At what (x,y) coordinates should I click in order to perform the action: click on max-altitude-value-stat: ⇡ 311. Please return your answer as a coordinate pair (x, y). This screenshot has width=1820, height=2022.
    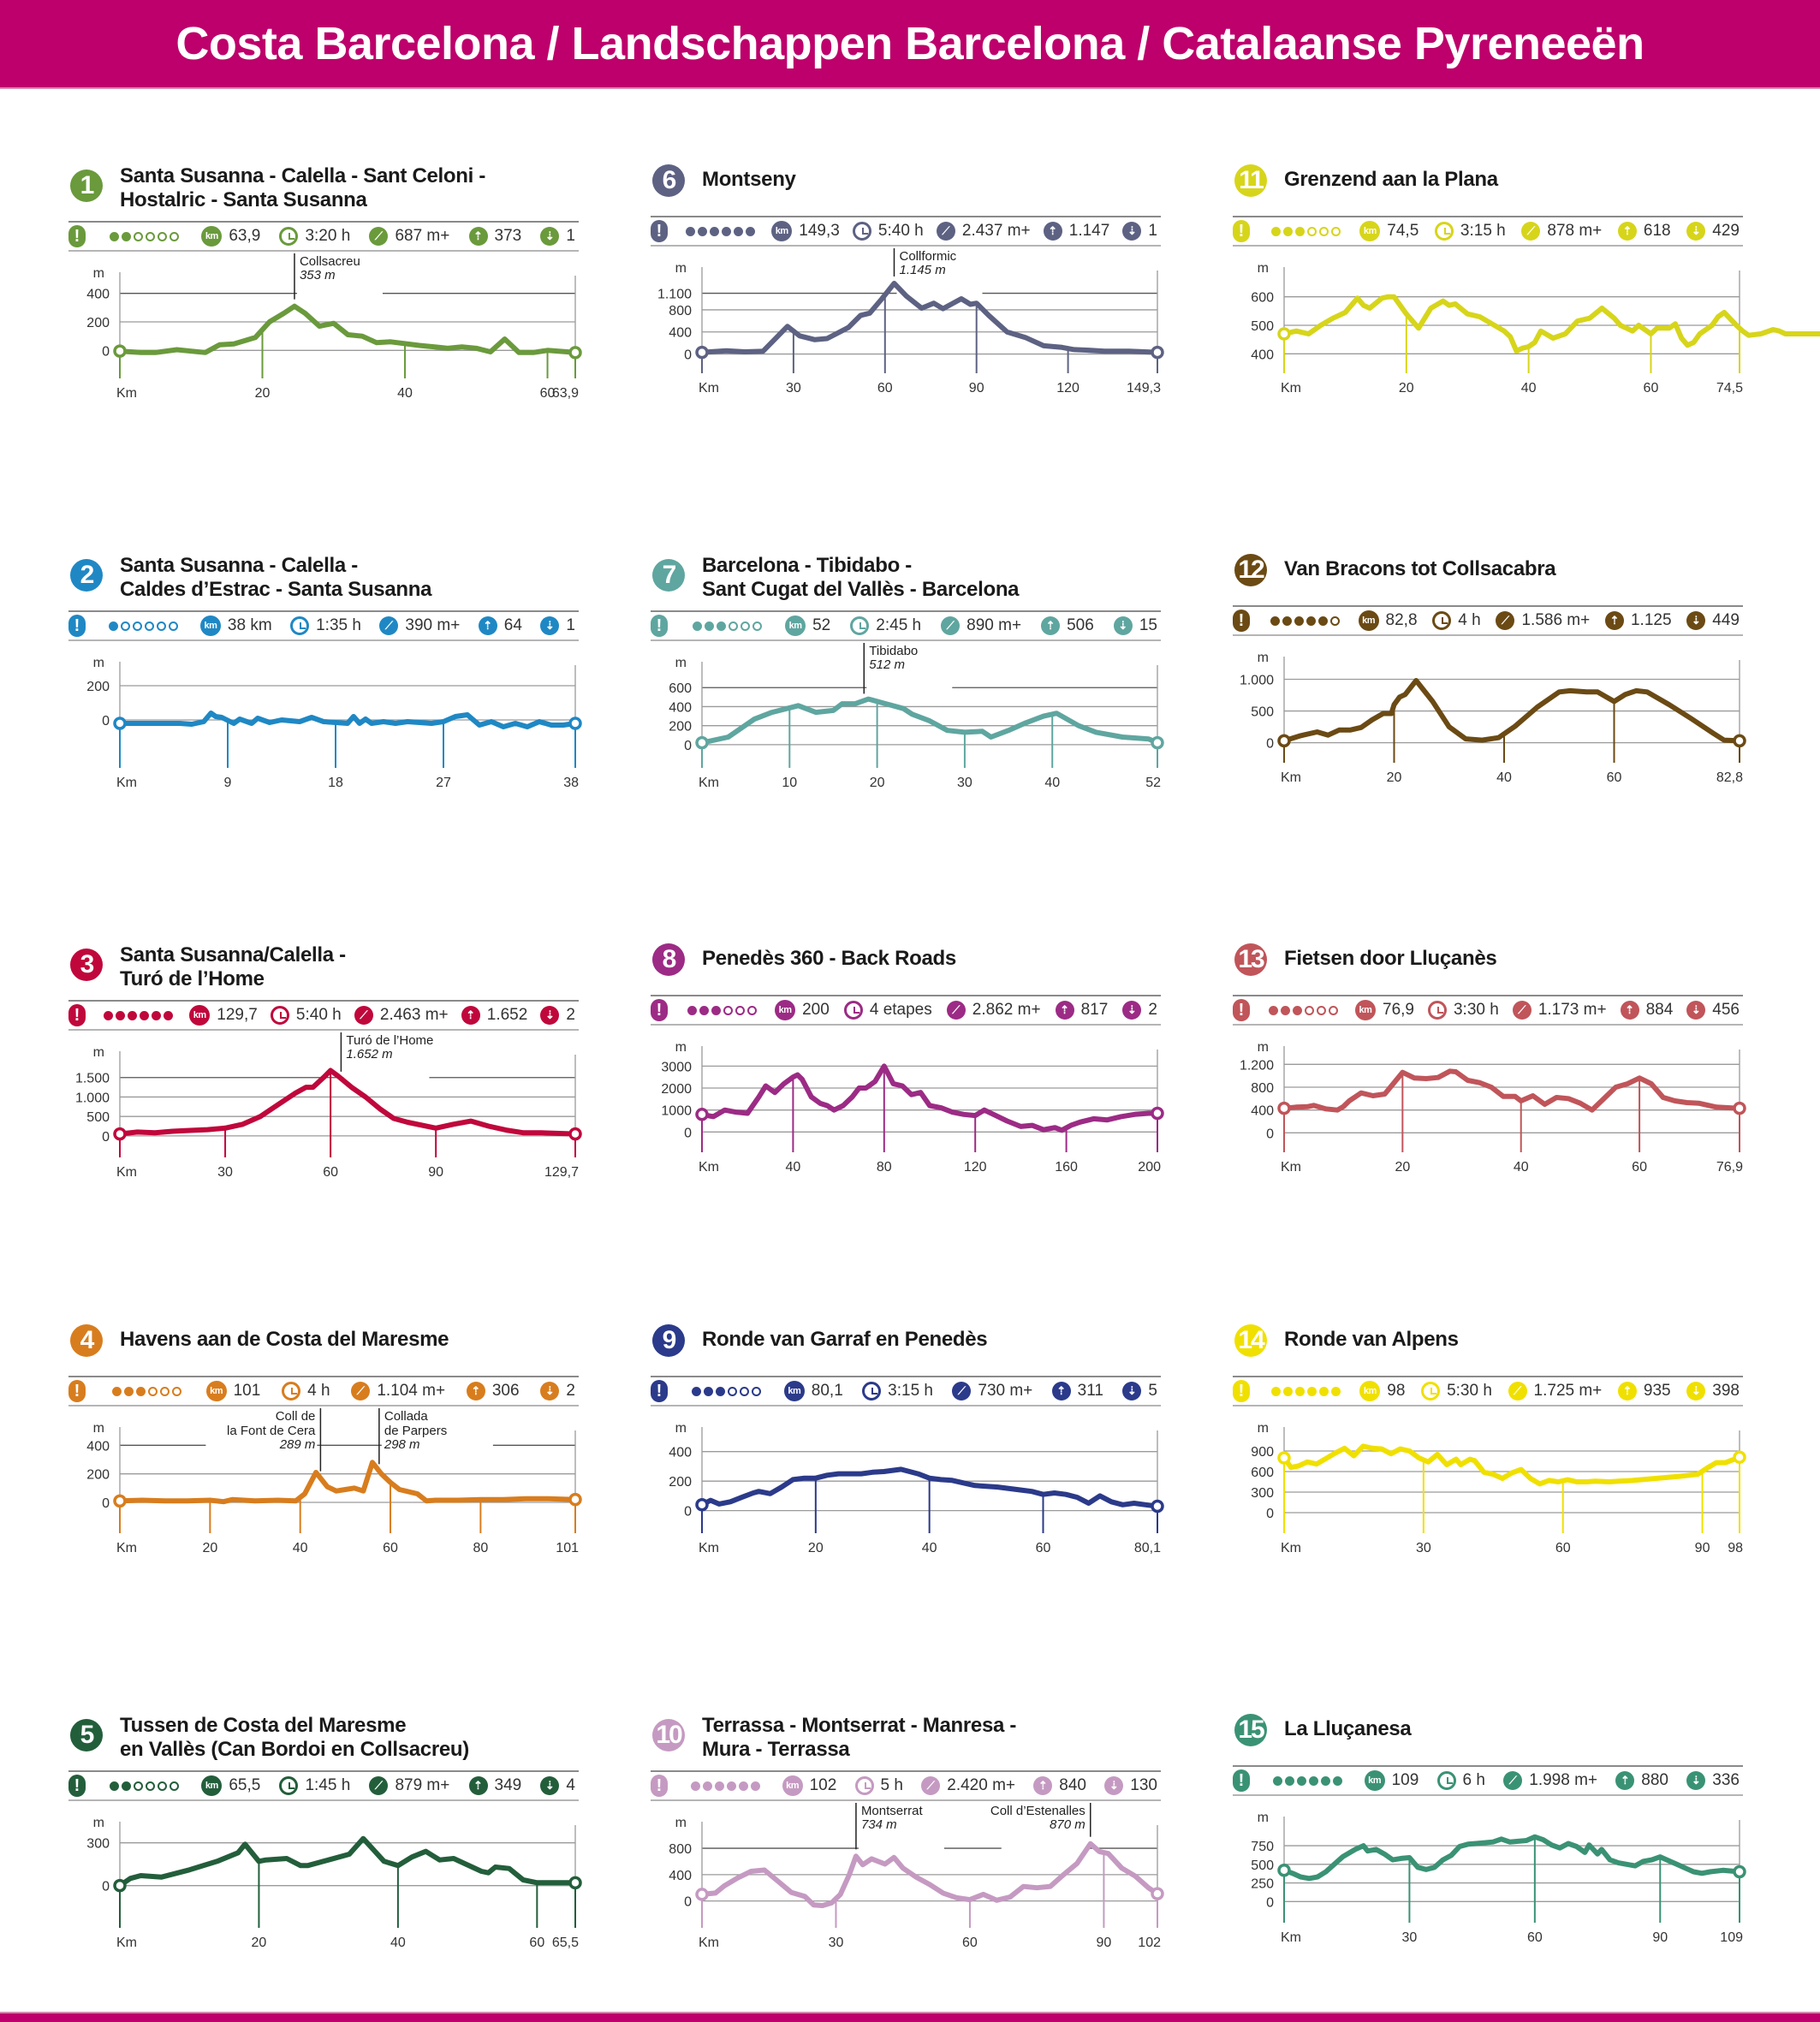
    Looking at the image, I should click on (1077, 1391).